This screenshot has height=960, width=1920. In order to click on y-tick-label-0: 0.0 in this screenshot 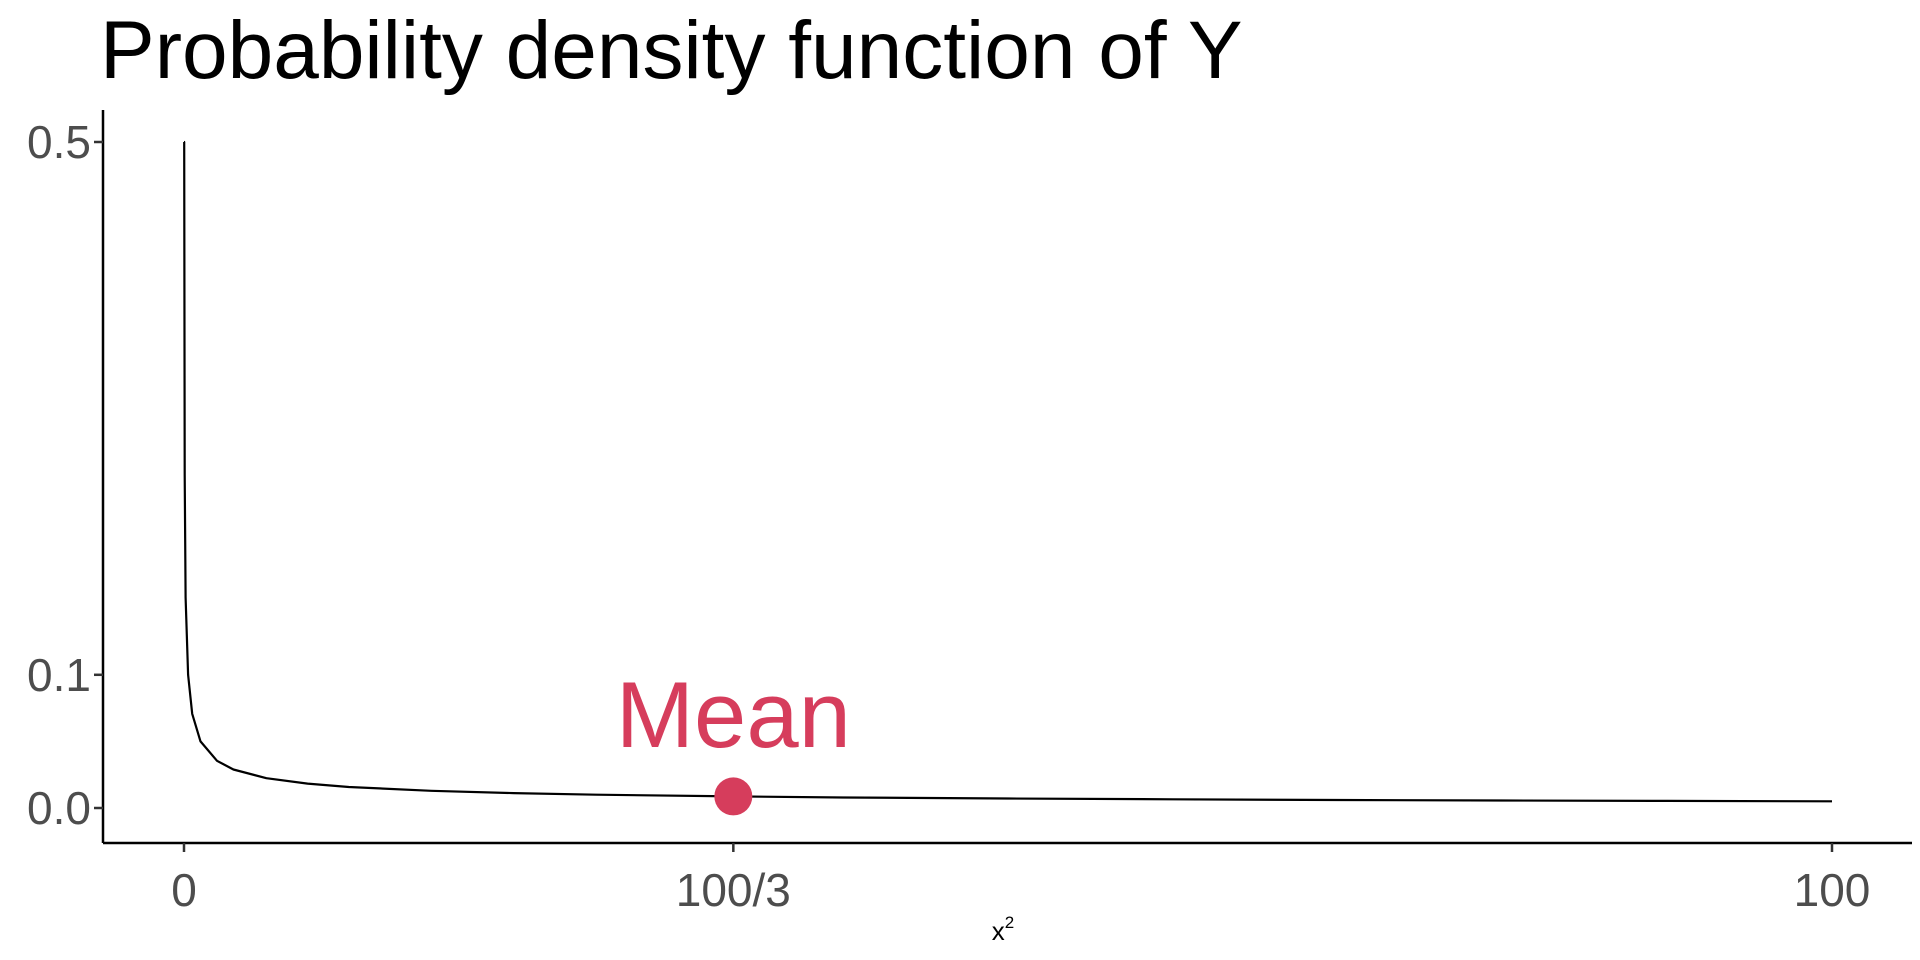, I will do `click(59, 808)`.